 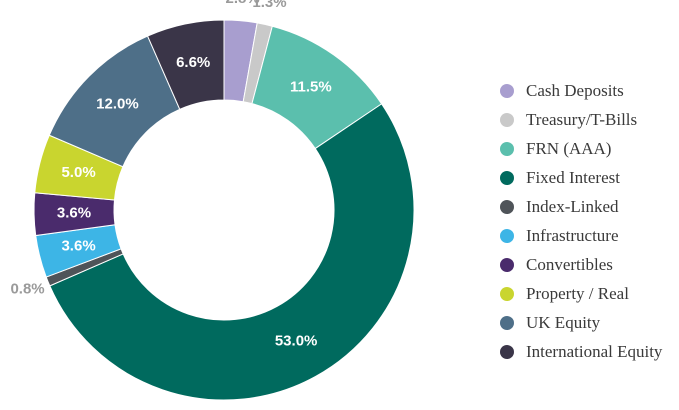 I want to click on legend-label: UK Equity, so click(x=563, y=322).